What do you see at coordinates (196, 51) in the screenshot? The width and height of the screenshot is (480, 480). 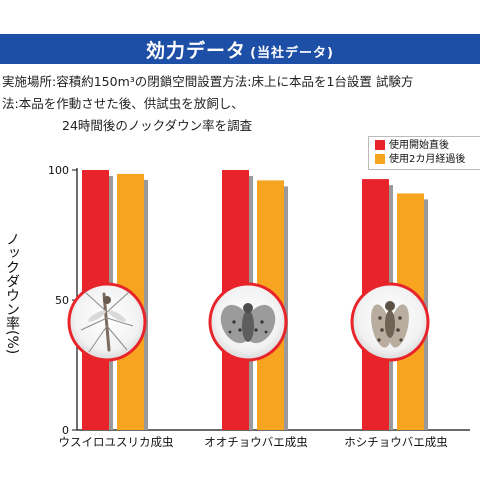 I see `title-main: 効力データ` at bounding box center [196, 51].